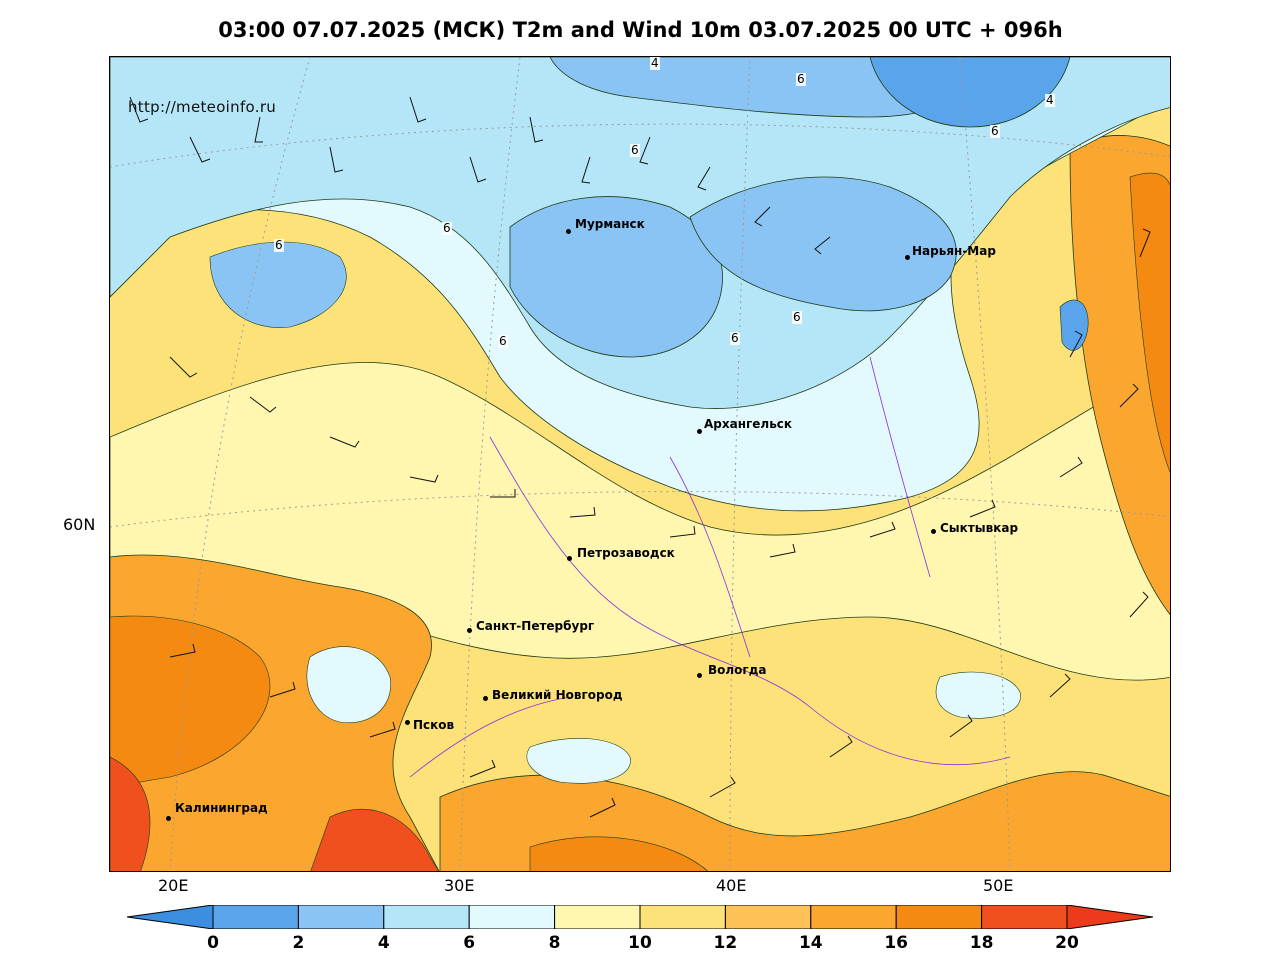 The image size is (1281, 963). What do you see at coordinates (202, 107) in the screenshot?
I see `source-url: http://meteoinfo.ru` at bounding box center [202, 107].